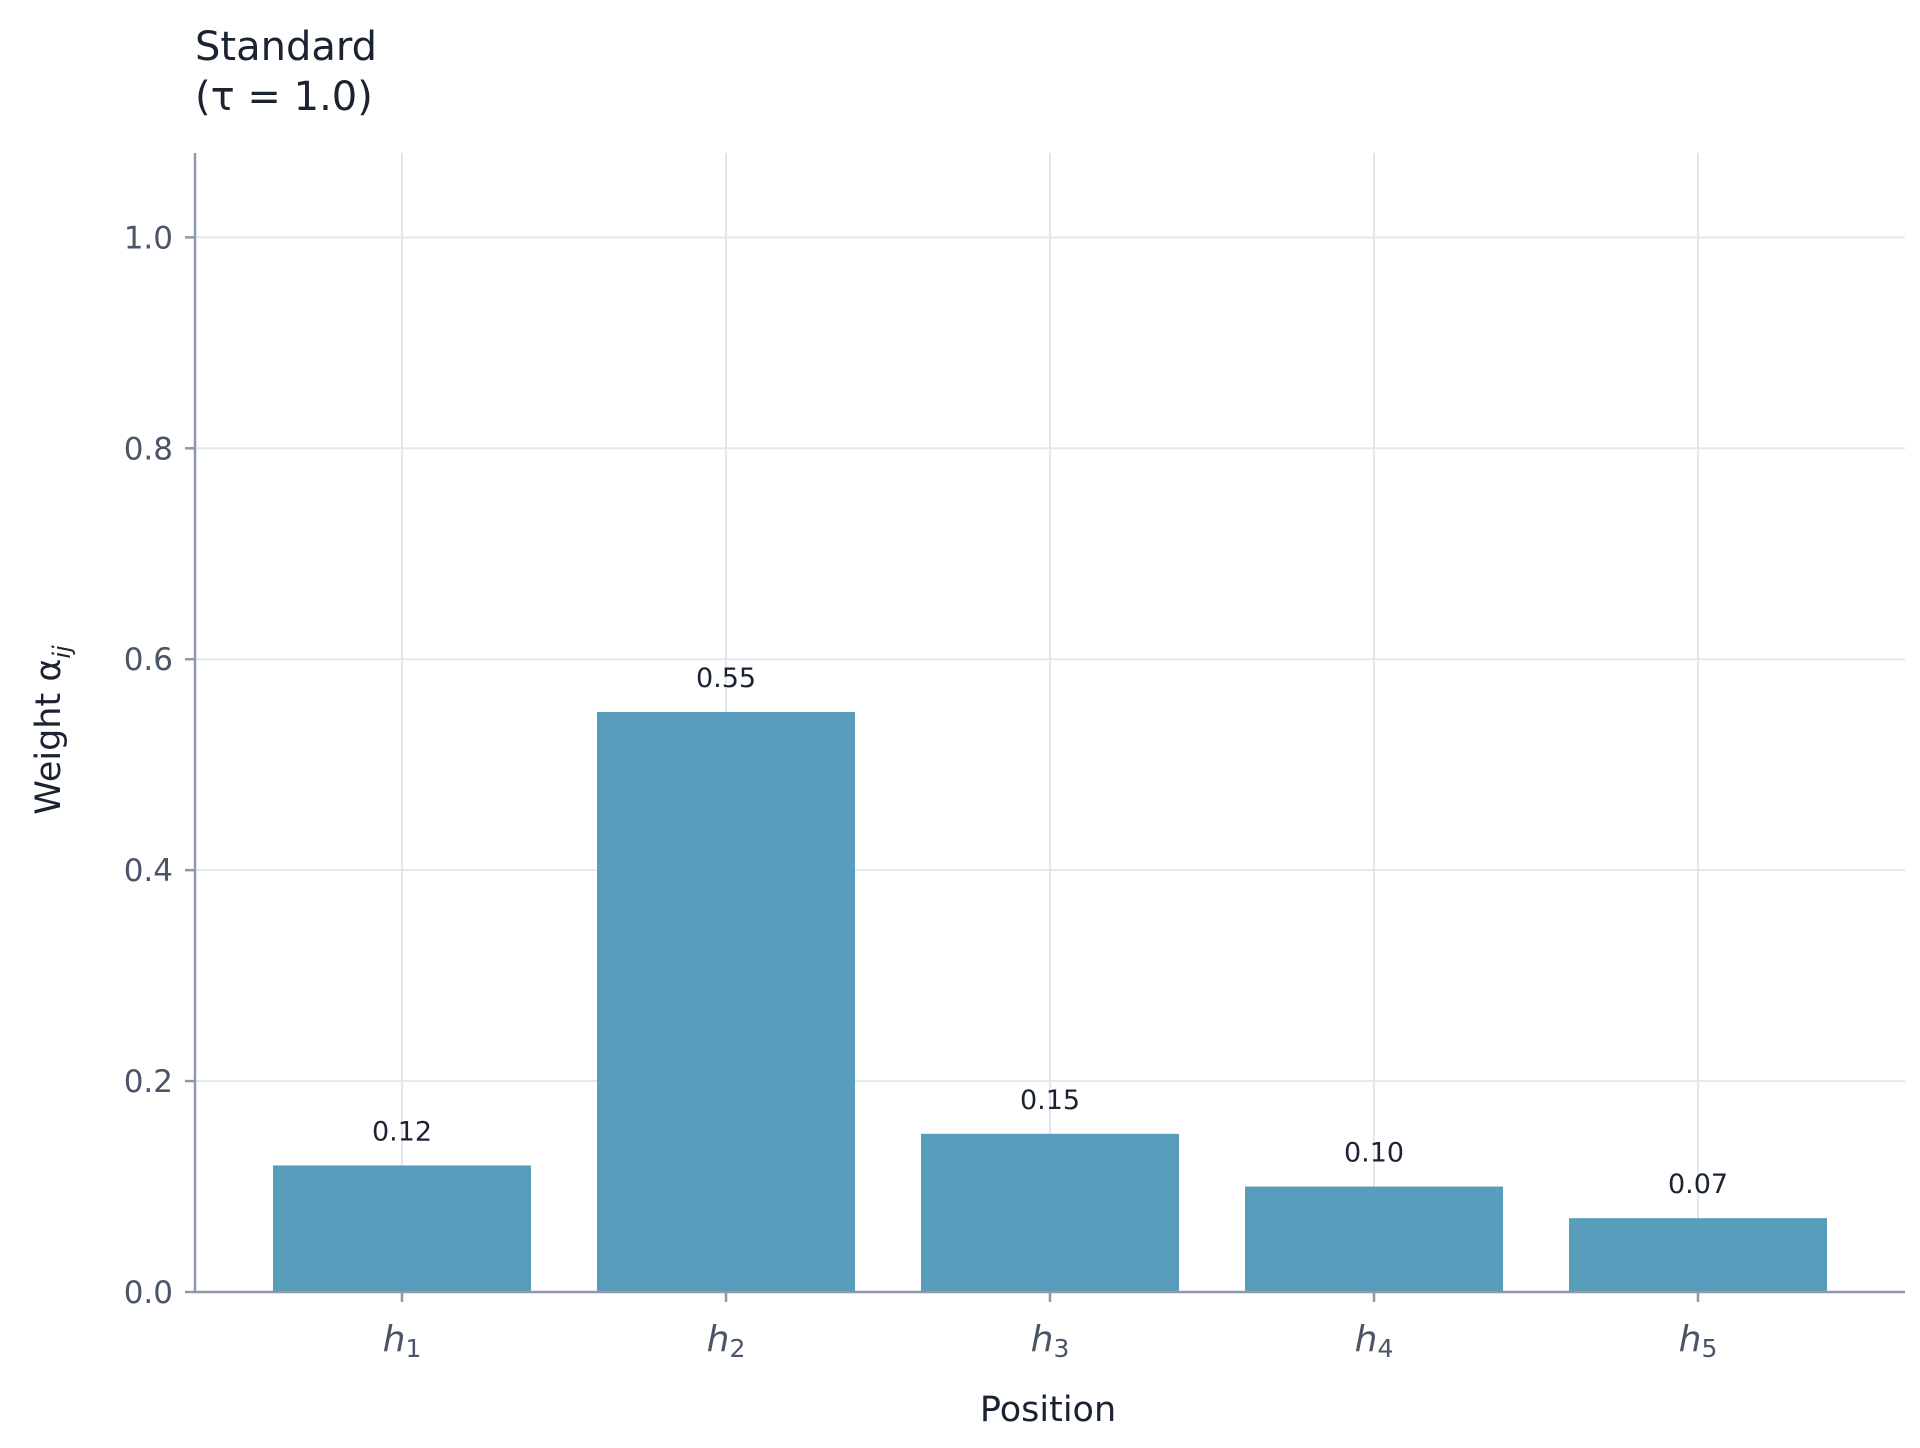 The width and height of the screenshot is (1920, 1448). Describe the element at coordinates (1061, 1348) in the screenshot. I see `x-tick-label-subscript: 3` at that location.